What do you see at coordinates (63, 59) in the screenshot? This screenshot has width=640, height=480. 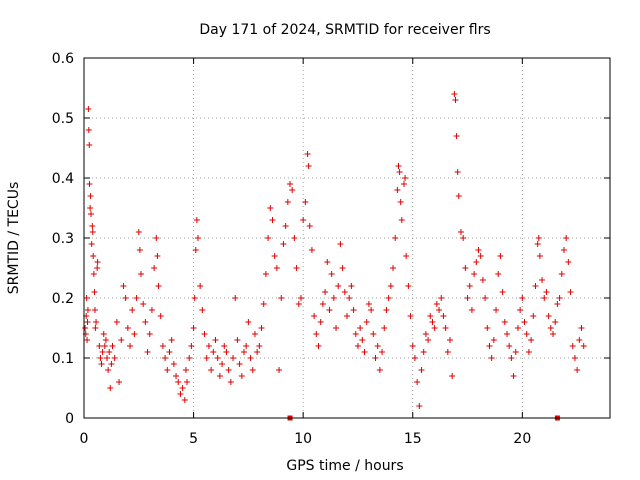 I see `y-tick-label: 0.6` at bounding box center [63, 59].